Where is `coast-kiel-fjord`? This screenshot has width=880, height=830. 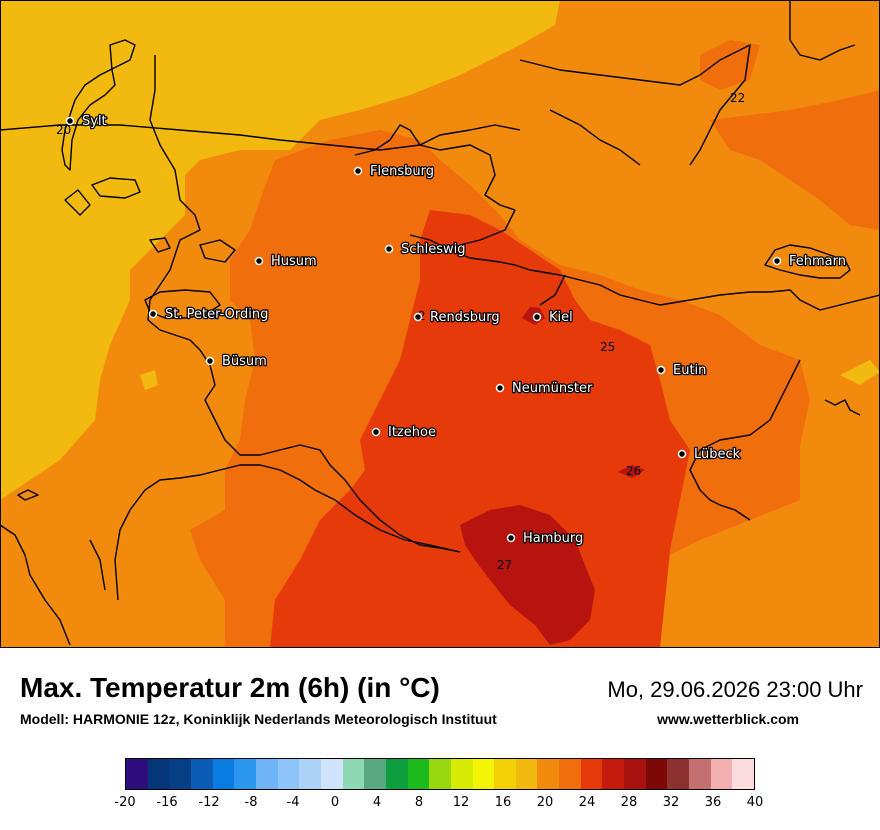 coast-kiel-fjord is located at coordinates (552, 290).